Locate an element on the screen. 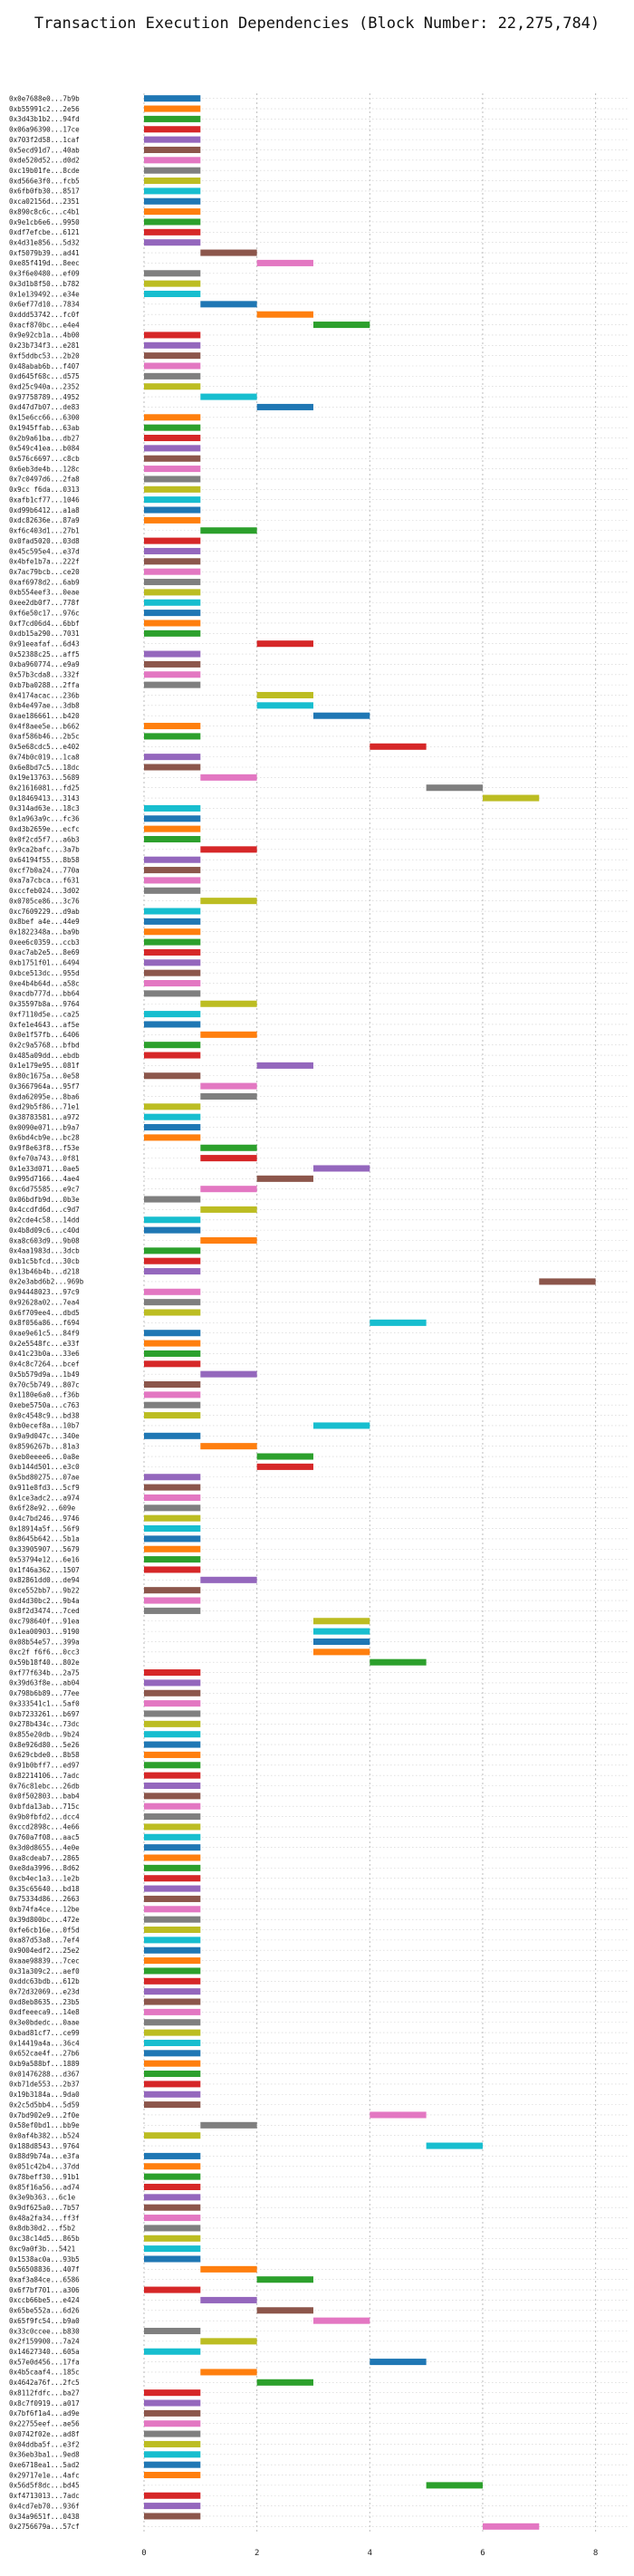 The height and width of the screenshot is (2576, 634). row-label: 0x82861dd0...de94 is located at coordinates (44, 1580).